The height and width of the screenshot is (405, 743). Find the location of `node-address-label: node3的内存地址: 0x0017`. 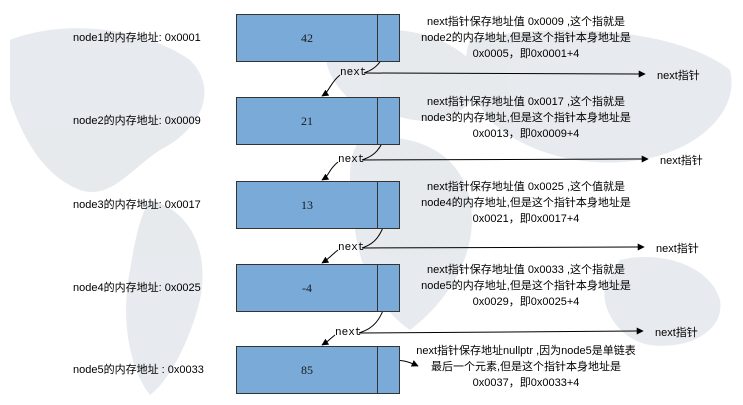

node-address-label: node3的内存地址: 0x0017 is located at coordinates (137, 205).